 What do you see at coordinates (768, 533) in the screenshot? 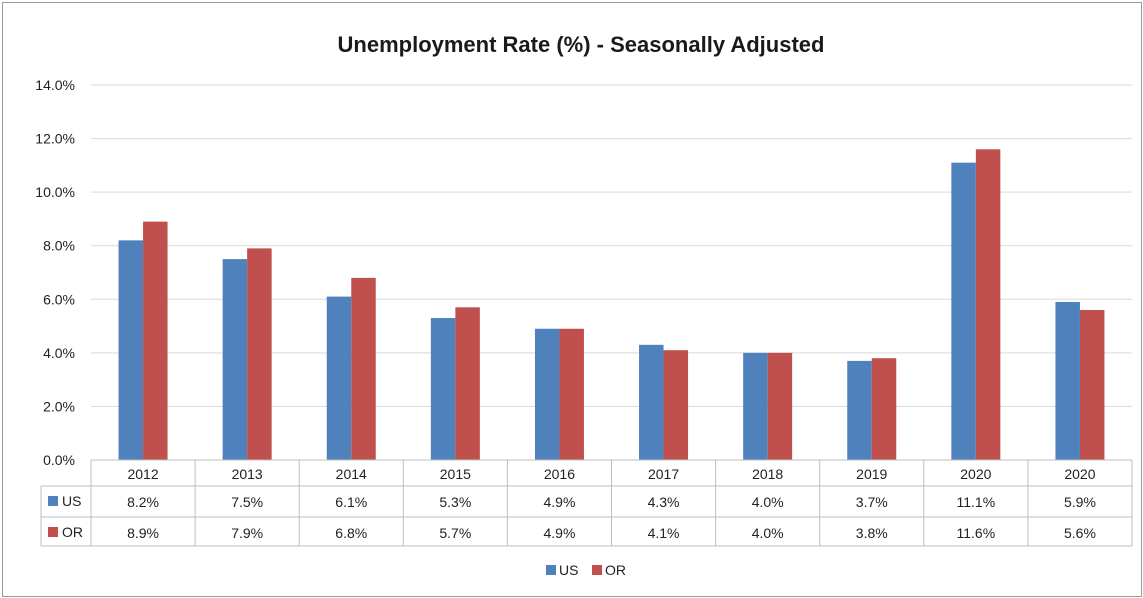
I see `table-value-or: 4.0%` at bounding box center [768, 533].